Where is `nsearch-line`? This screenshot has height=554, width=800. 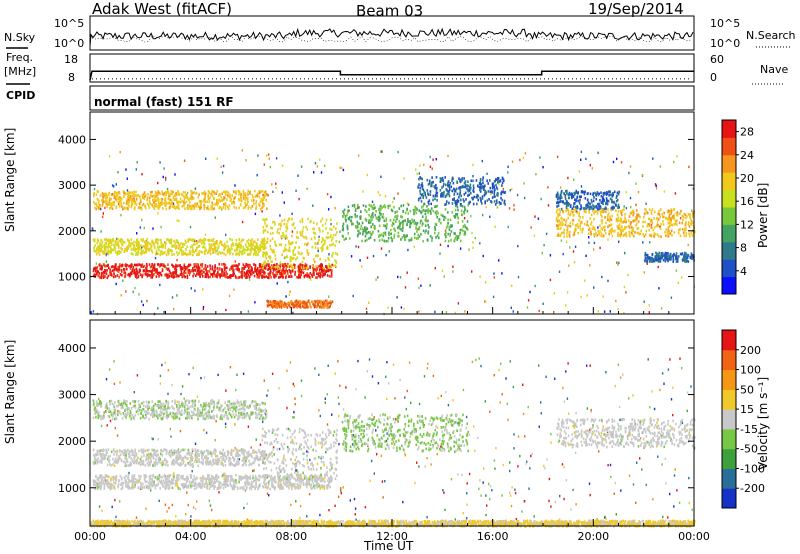 nsearch-line is located at coordinates (392, 39).